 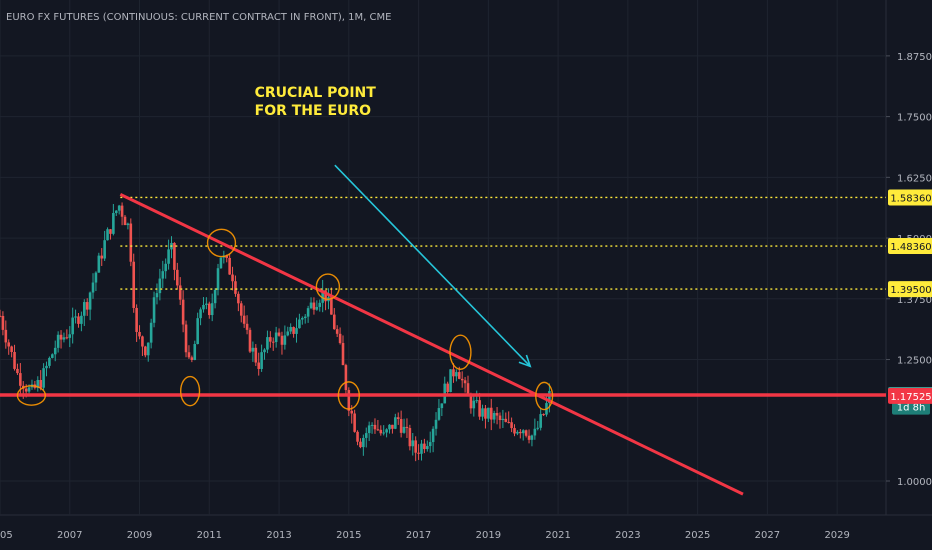 What do you see at coordinates (910, 198) in the screenshot?
I see `price-badge-label: 1.58360` at bounding box center [910, 198].